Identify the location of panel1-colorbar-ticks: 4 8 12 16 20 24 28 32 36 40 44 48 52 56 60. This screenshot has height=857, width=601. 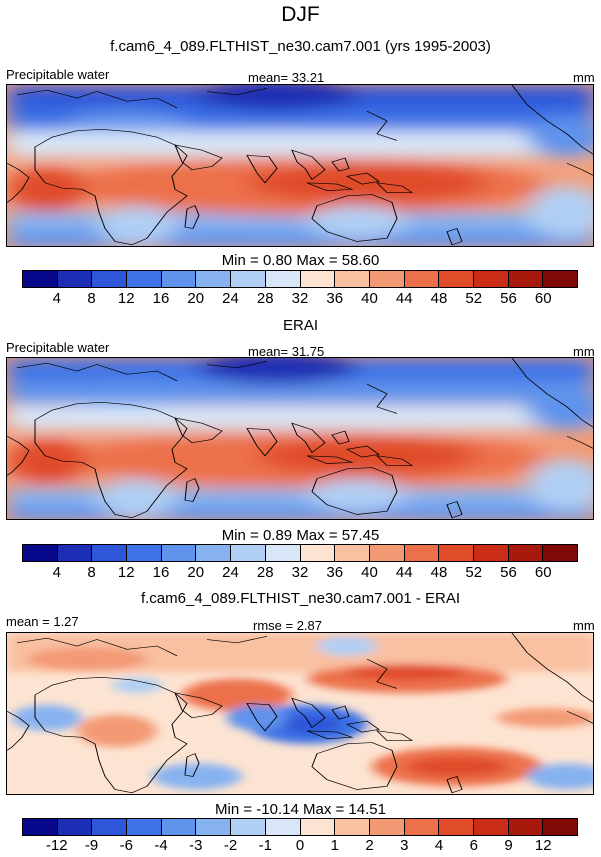
(300, 299).